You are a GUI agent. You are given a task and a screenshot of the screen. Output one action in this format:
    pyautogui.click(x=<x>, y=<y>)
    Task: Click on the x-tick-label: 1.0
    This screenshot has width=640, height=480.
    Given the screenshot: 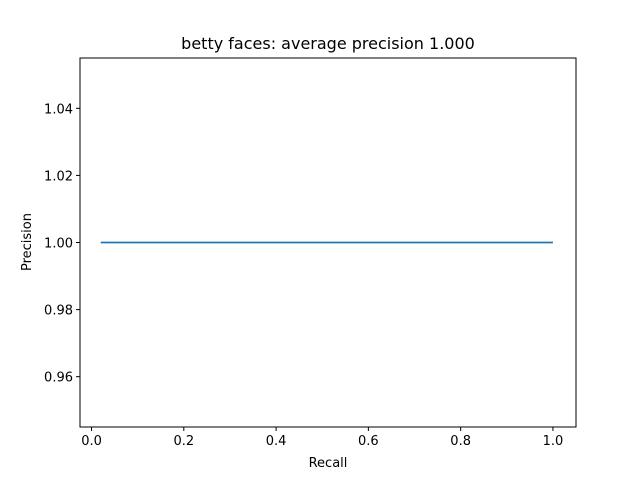 What is the action you would take?
    pyautogui.click(x=553, y=441)
    